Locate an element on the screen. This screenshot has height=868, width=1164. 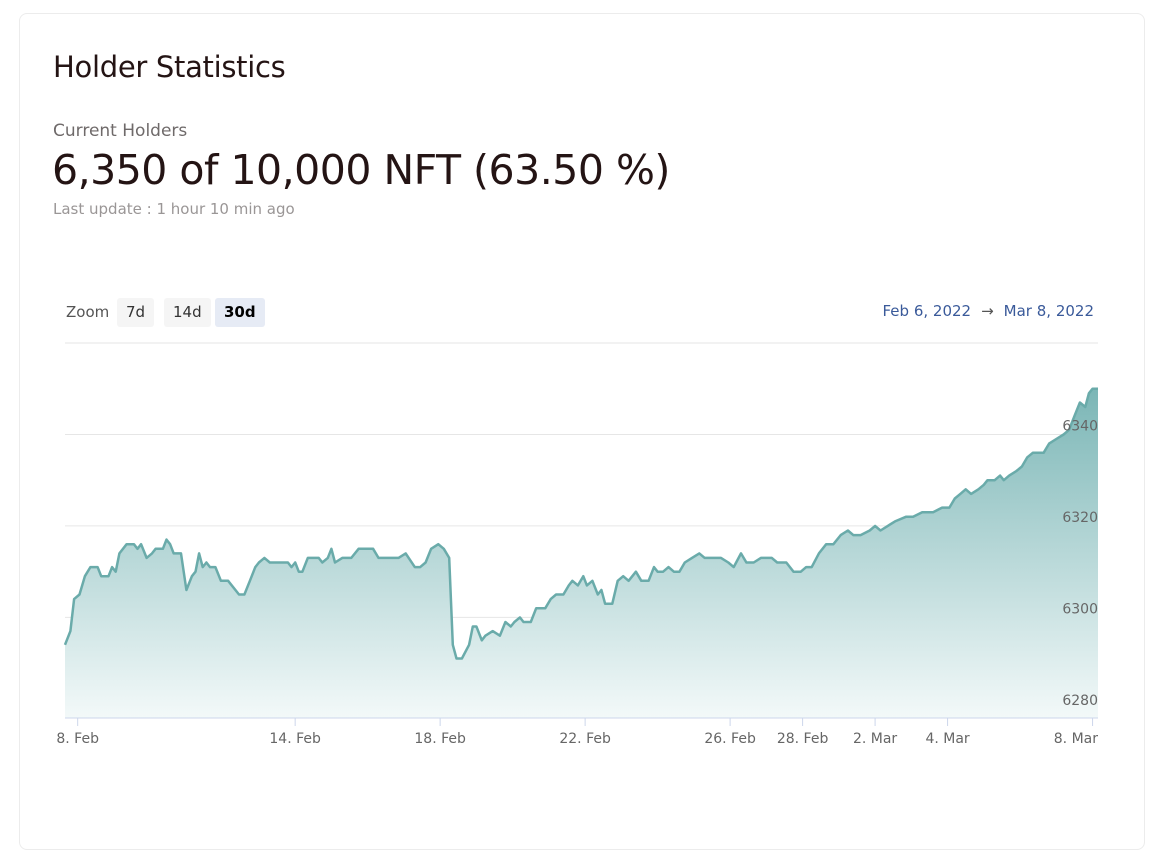
holders-headline: 6,350 of 10,000 NFT (63.50 %) is located at coordinates (361, 170).